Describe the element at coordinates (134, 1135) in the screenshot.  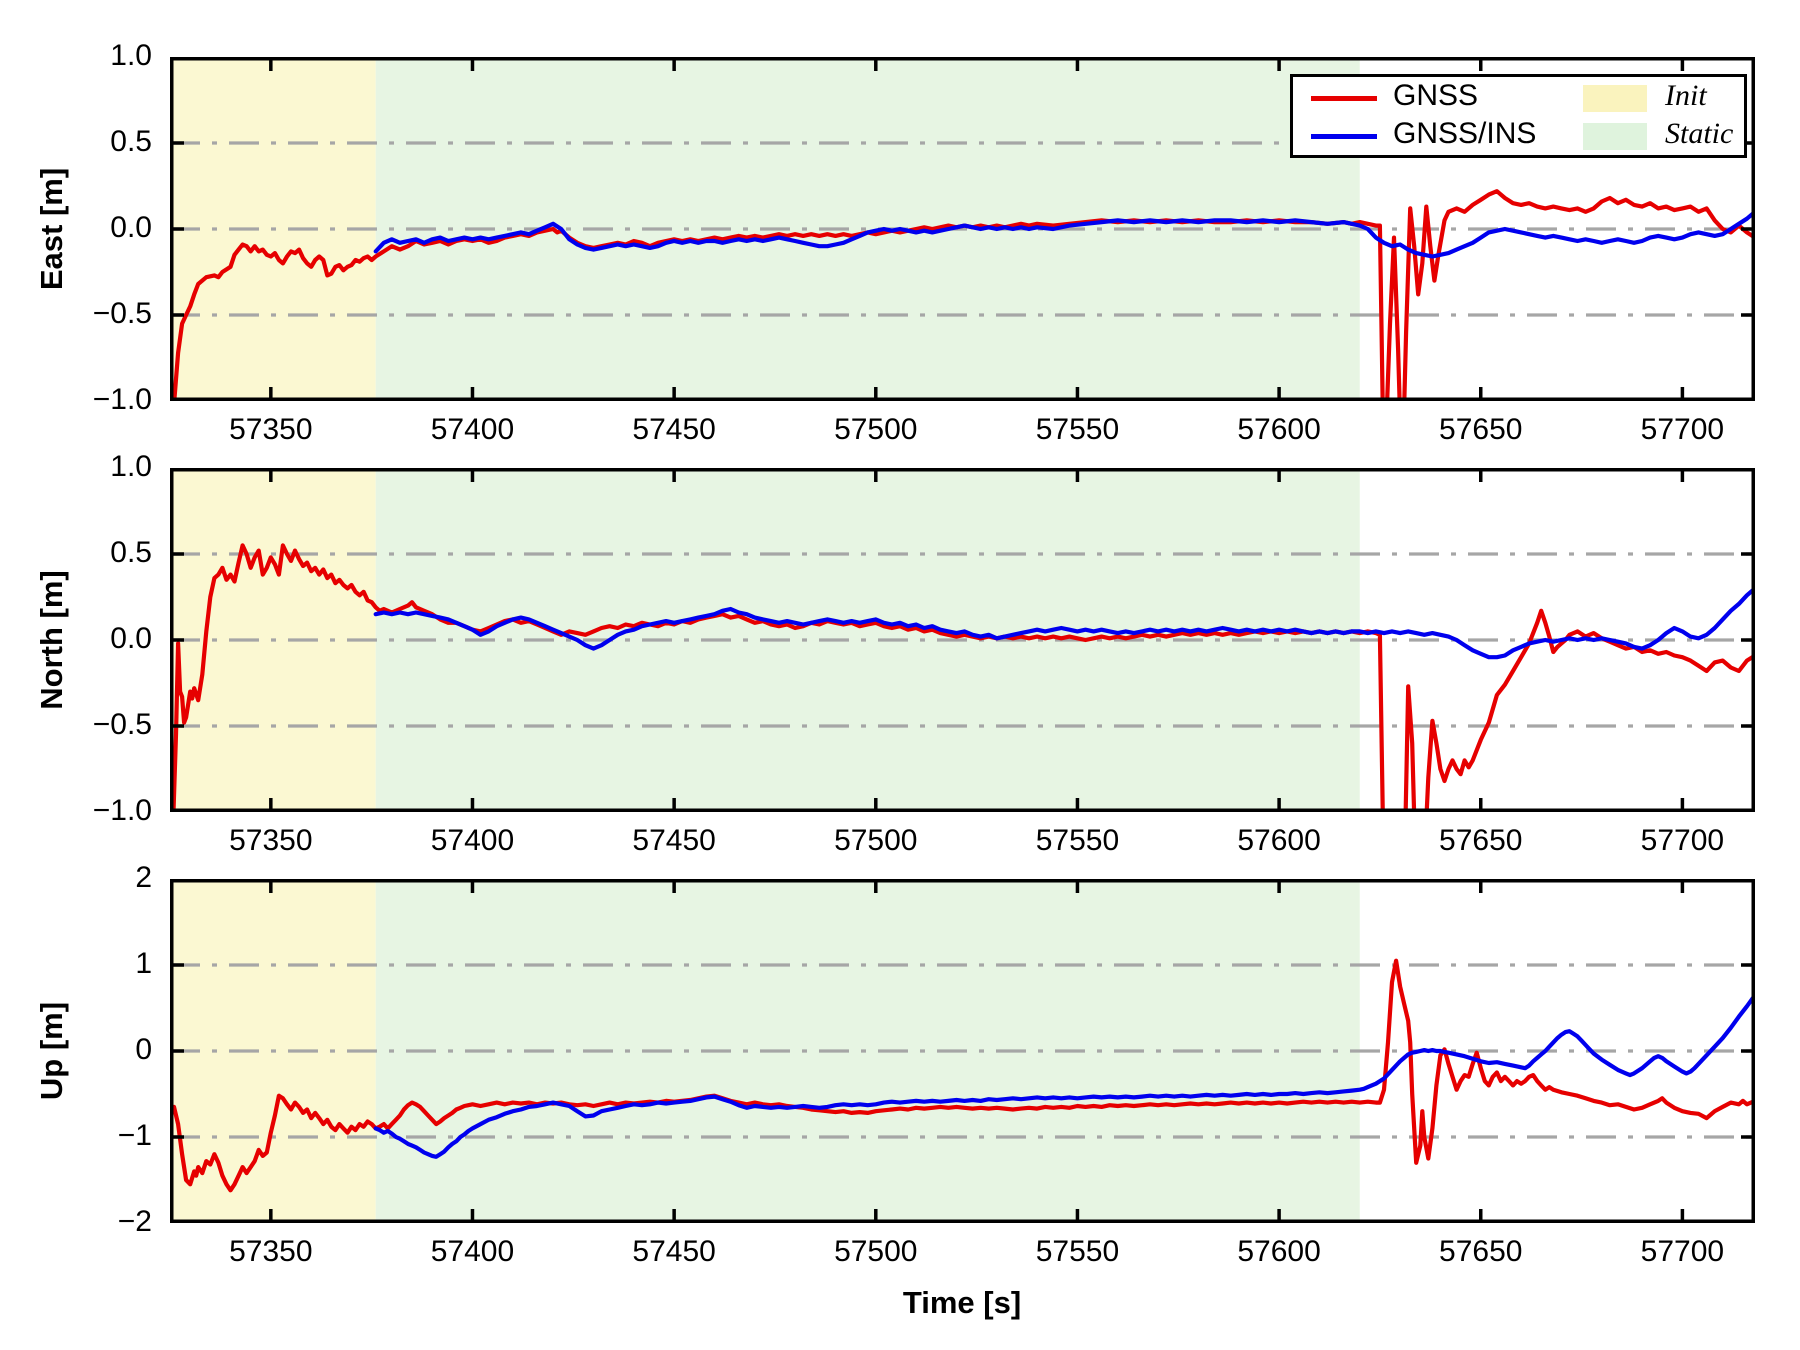
I see `y-tick-label: −1` at that location.